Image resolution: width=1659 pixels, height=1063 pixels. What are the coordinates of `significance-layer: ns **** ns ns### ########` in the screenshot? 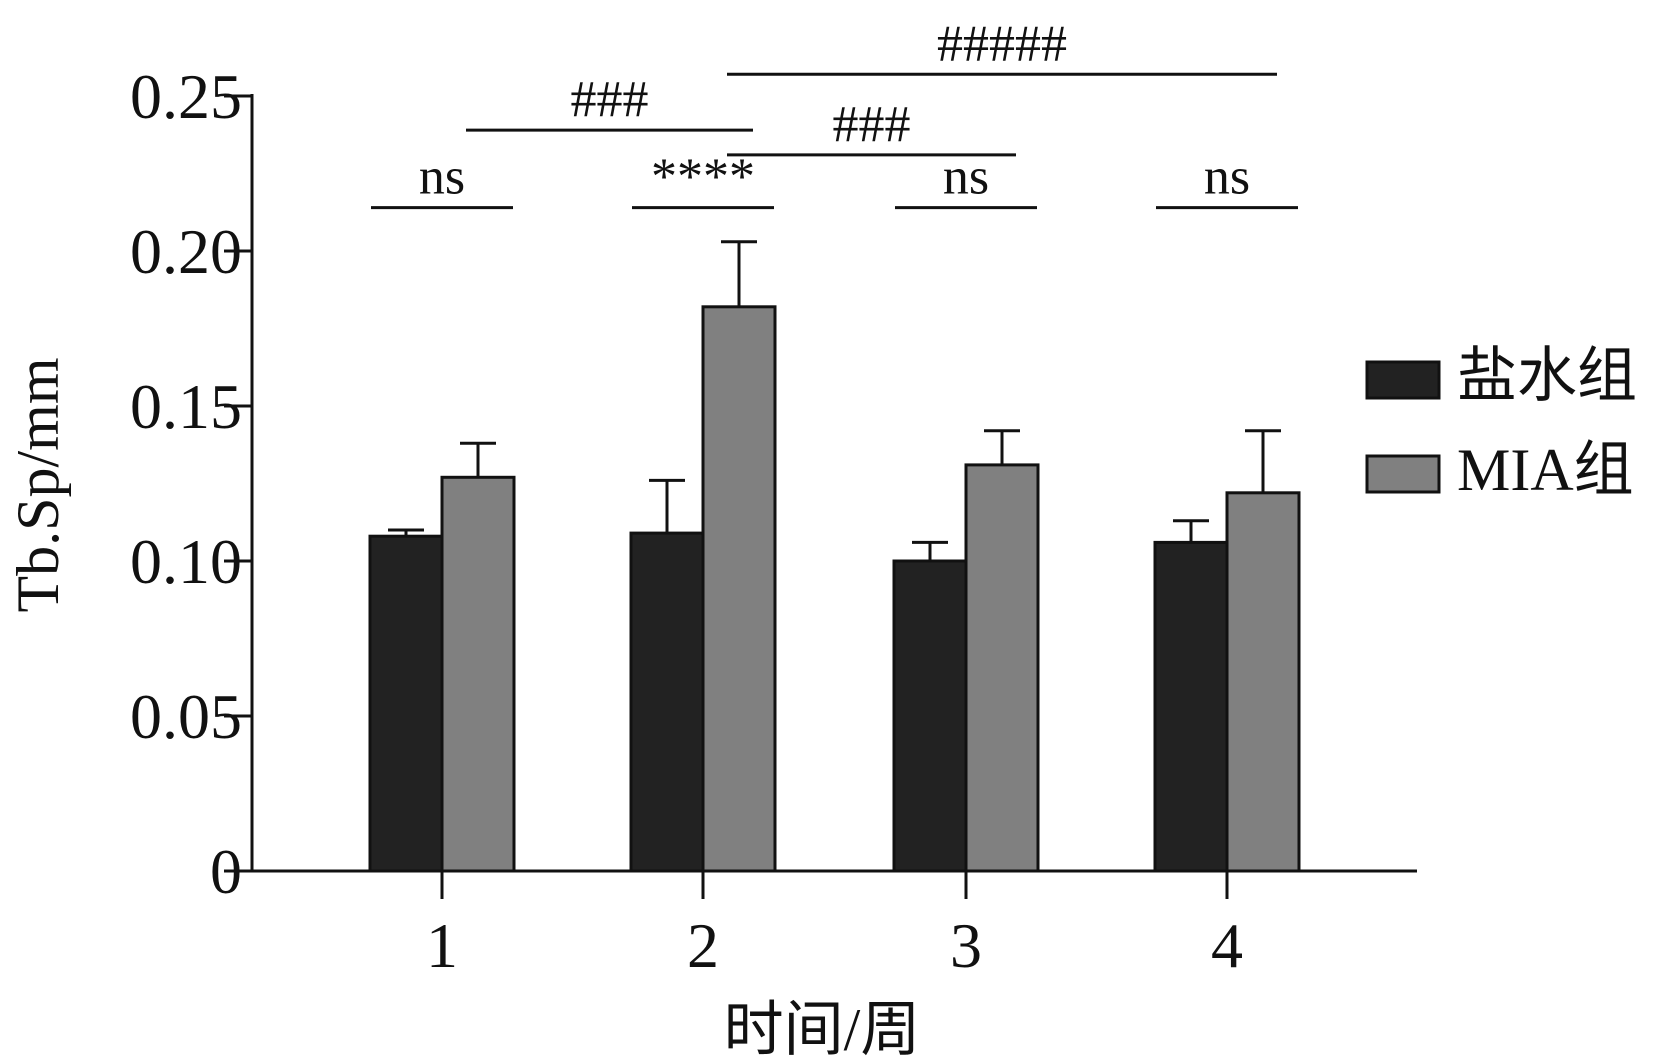 It's located at (834, 112).